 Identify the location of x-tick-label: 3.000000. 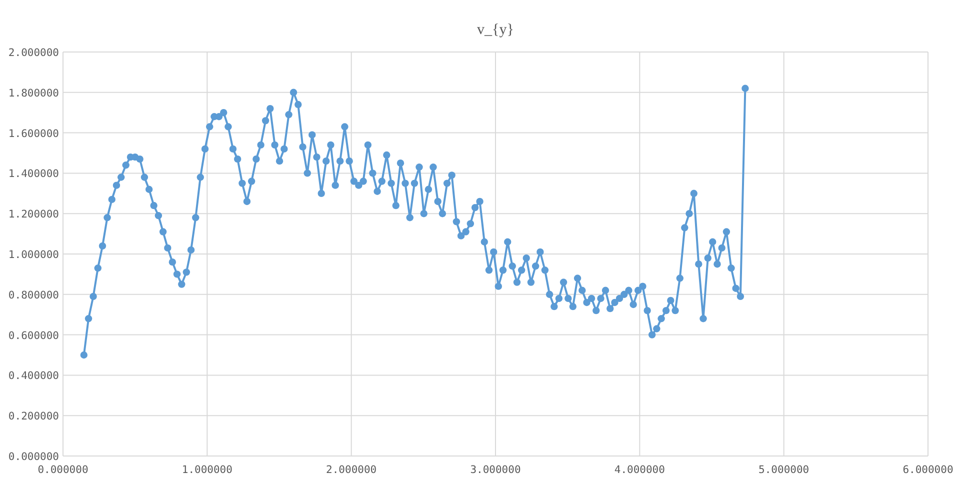
(495, 470).